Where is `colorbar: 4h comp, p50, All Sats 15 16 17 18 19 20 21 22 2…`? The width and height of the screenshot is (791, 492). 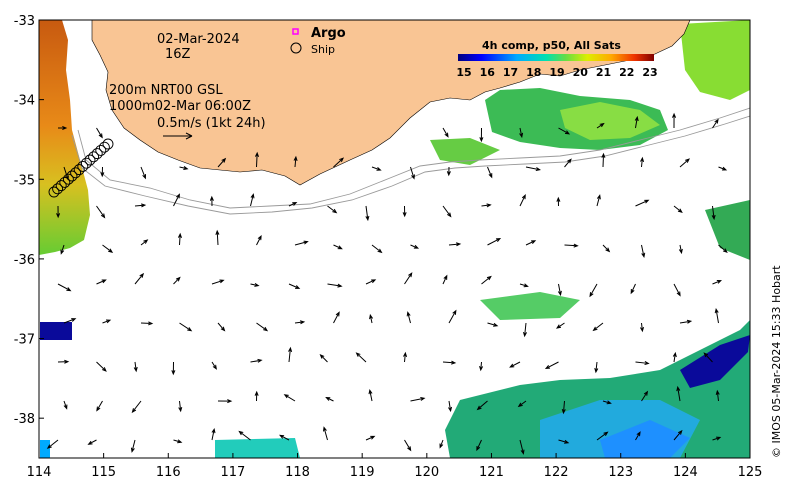 colorbar: 4h comp, p50, All Sats 15 16 17 18 19 20 21 22 2… is located at coordinates (556, 59).